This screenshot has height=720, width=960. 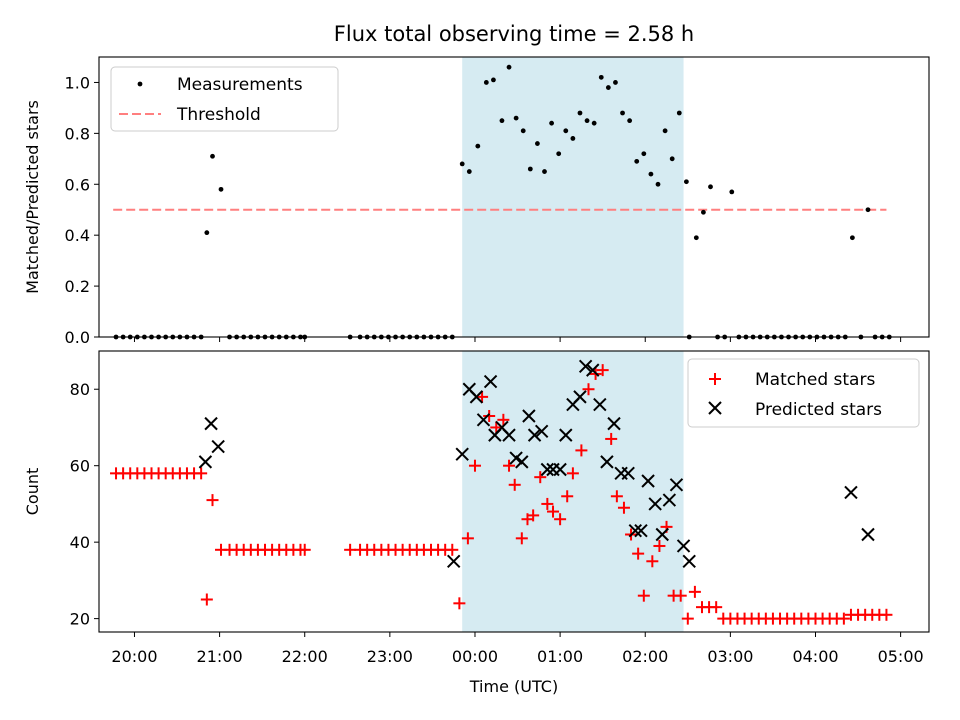 I want to click on x-tick-label: 00:00, so click(x=475, y=656).